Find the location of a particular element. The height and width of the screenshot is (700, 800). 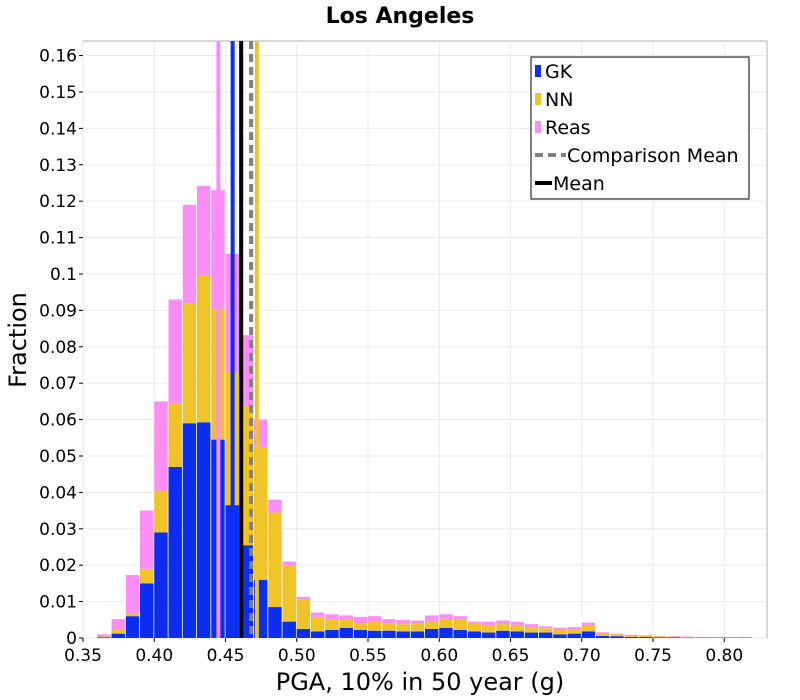

y-tick-label: 0.12 is located at coordinates (58, 202).